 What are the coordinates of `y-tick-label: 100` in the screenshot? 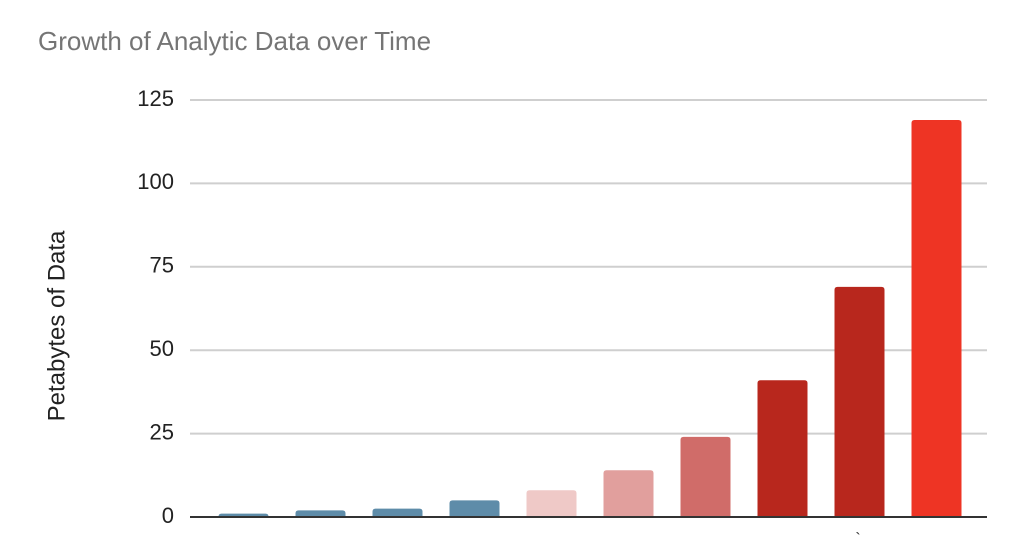 It's located at (155, 181).